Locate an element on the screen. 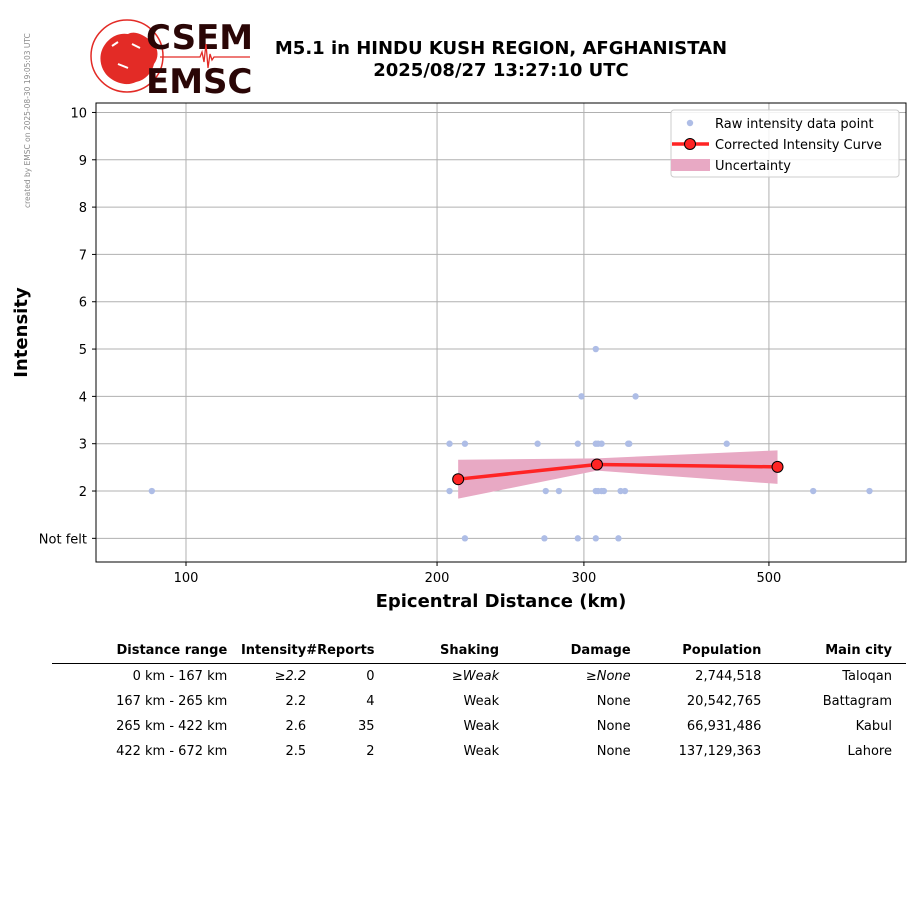 This screenshot has width=915, height=905. col-header-intensity: Intensity is located at coordinates (273, 650).